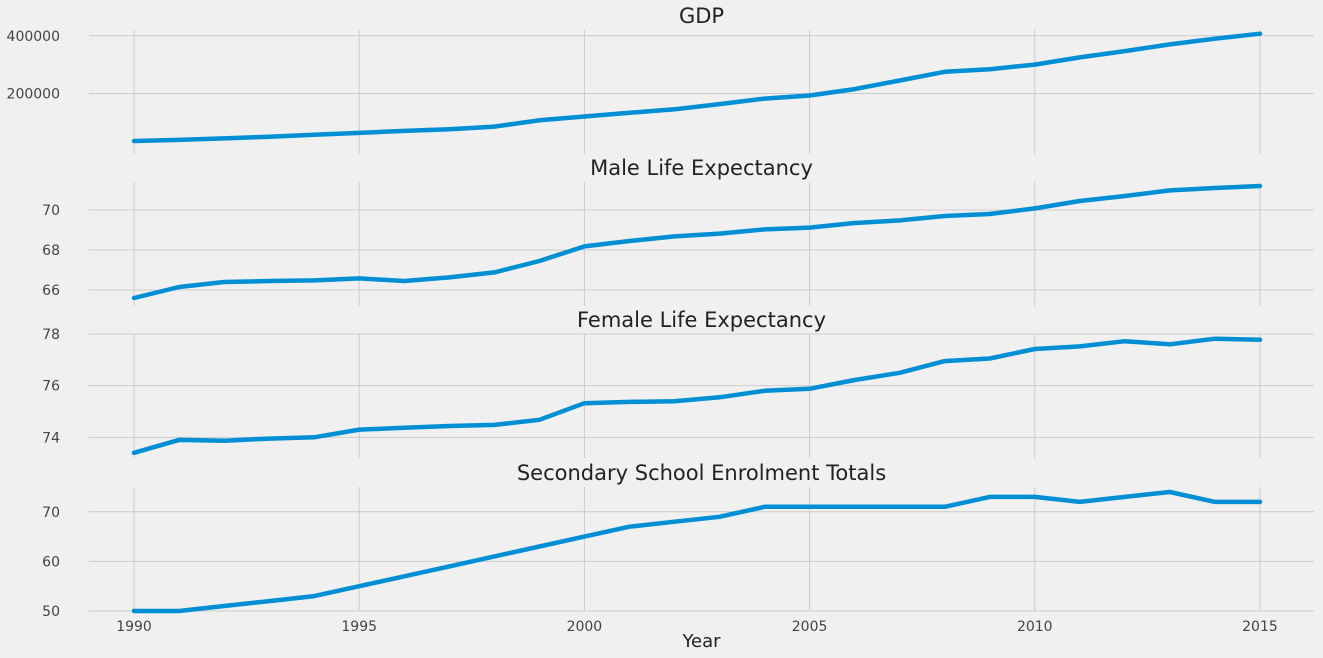 The height and width of the screenshot is (658, 1323). I want to click on x-tick-label: 1990, so click(134, 627).